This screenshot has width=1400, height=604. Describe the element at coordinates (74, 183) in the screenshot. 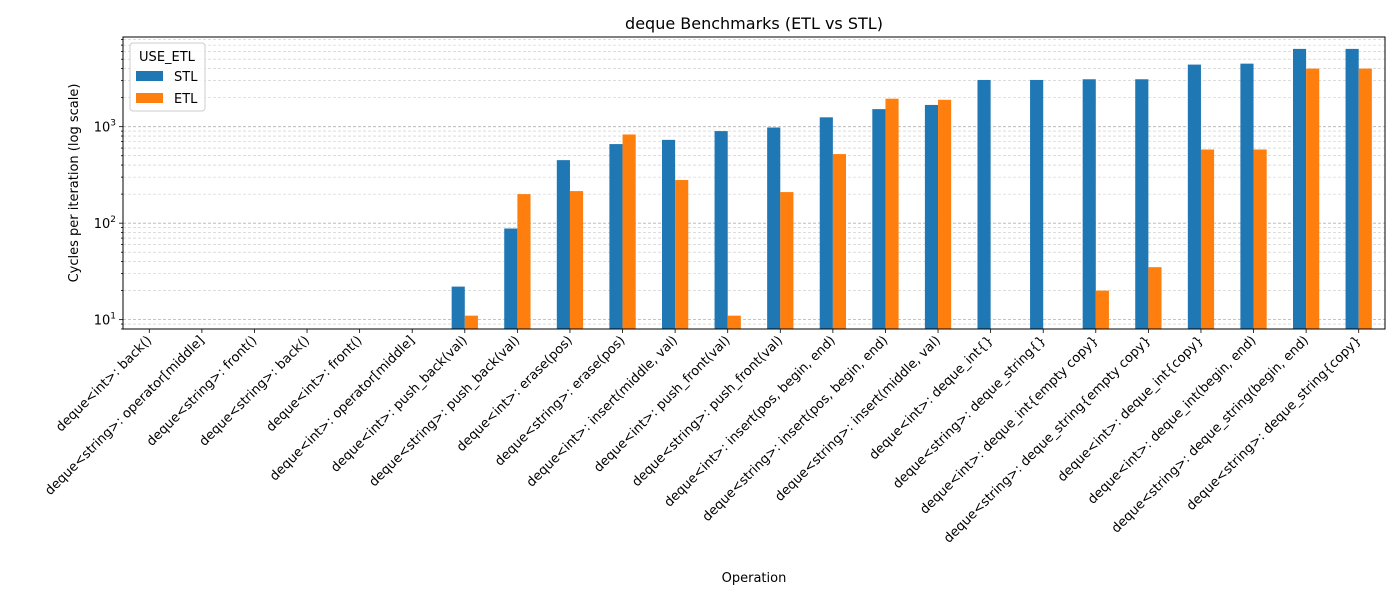

I see `y-axis-label: Cycles per iteration (log scale)` at that location.